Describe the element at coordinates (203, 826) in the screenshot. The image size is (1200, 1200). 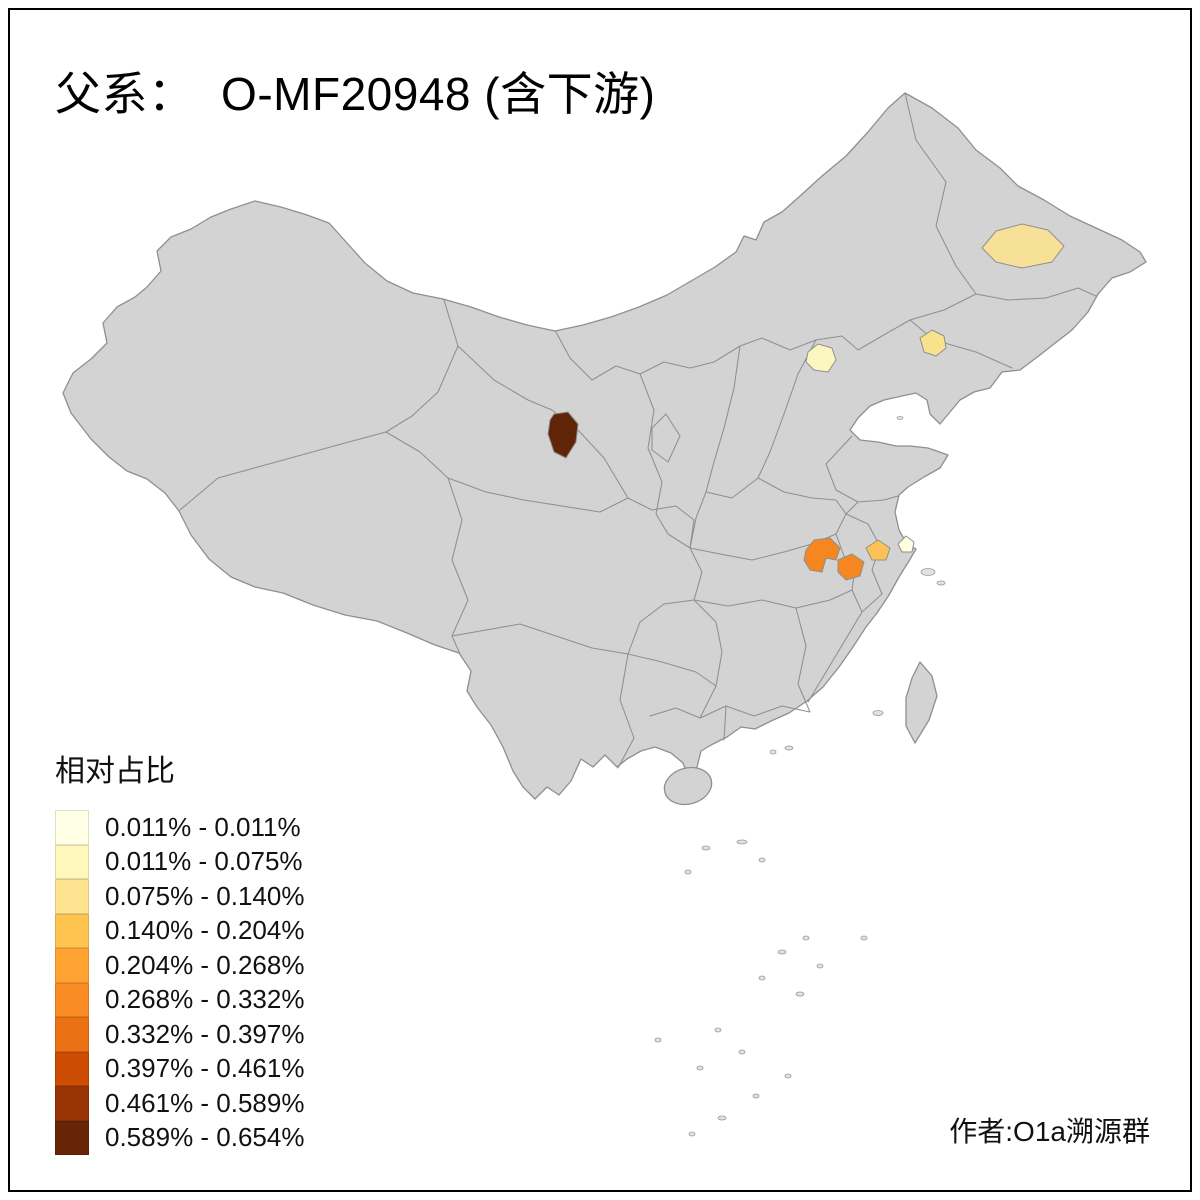
I see `legend-label: 0.011% - 0.011%` at that location.